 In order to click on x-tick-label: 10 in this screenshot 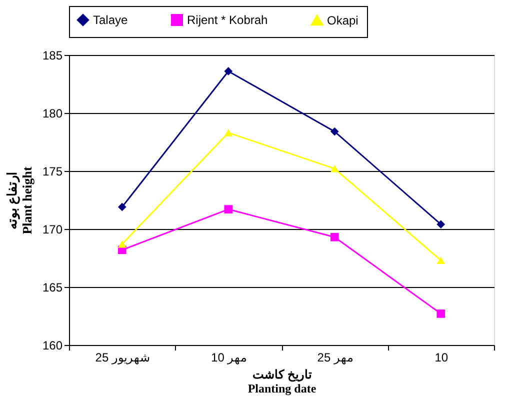, I will do `click(441, 357)`.